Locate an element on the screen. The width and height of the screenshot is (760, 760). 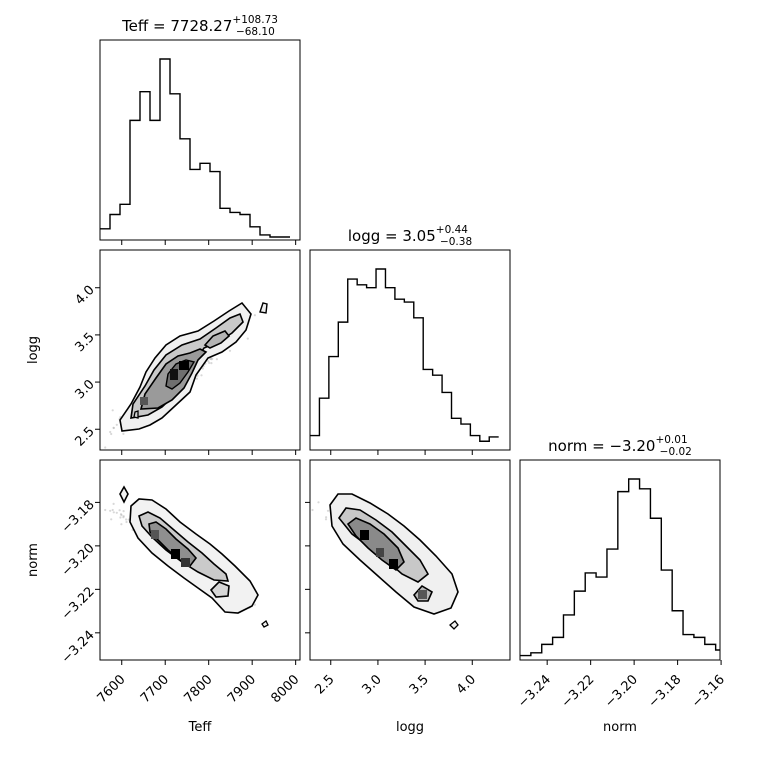
panel-frame-hist-norm is located at coordinates (620, 560).